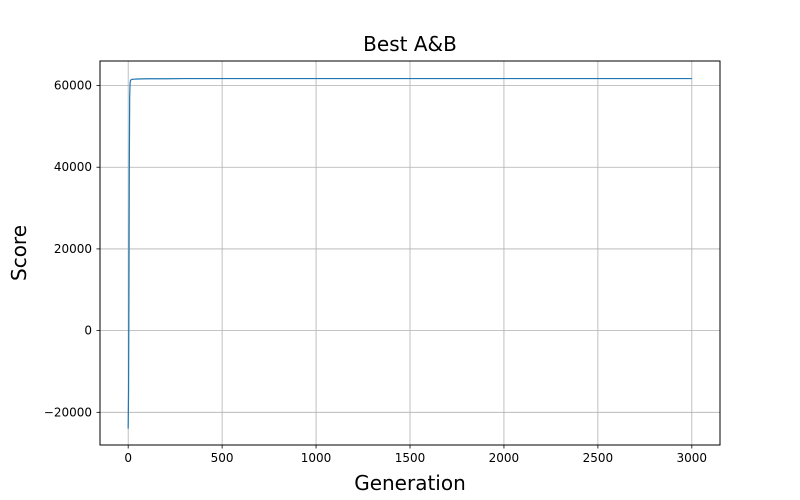 The height and width of the screenshot is (500, 800). I want to click on x-axis-title: Generation, so click(410, 483).